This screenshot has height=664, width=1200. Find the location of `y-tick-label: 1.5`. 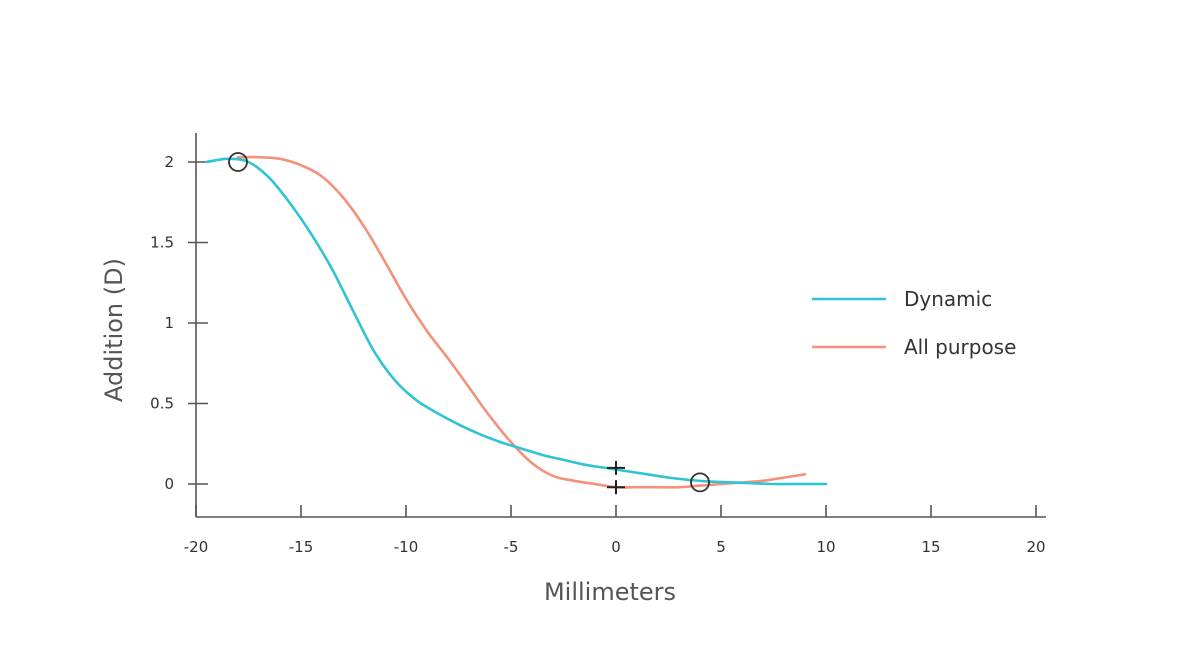

y-tick-label: 1.5 is located at coordinates (162, 243).